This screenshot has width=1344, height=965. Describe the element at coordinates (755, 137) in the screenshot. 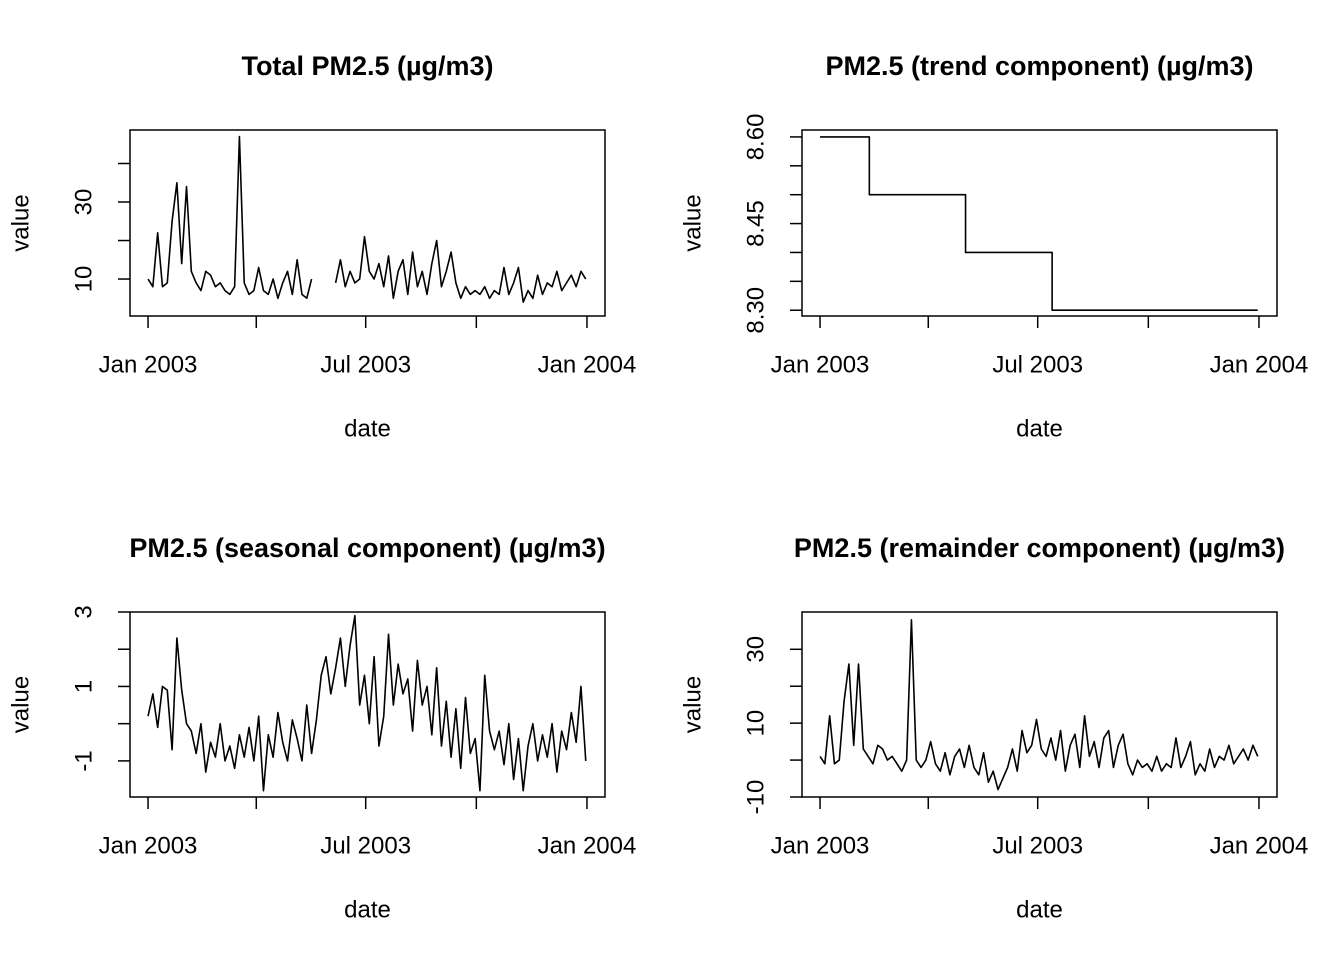

I see `y-tick-label: 8.60` at that location.